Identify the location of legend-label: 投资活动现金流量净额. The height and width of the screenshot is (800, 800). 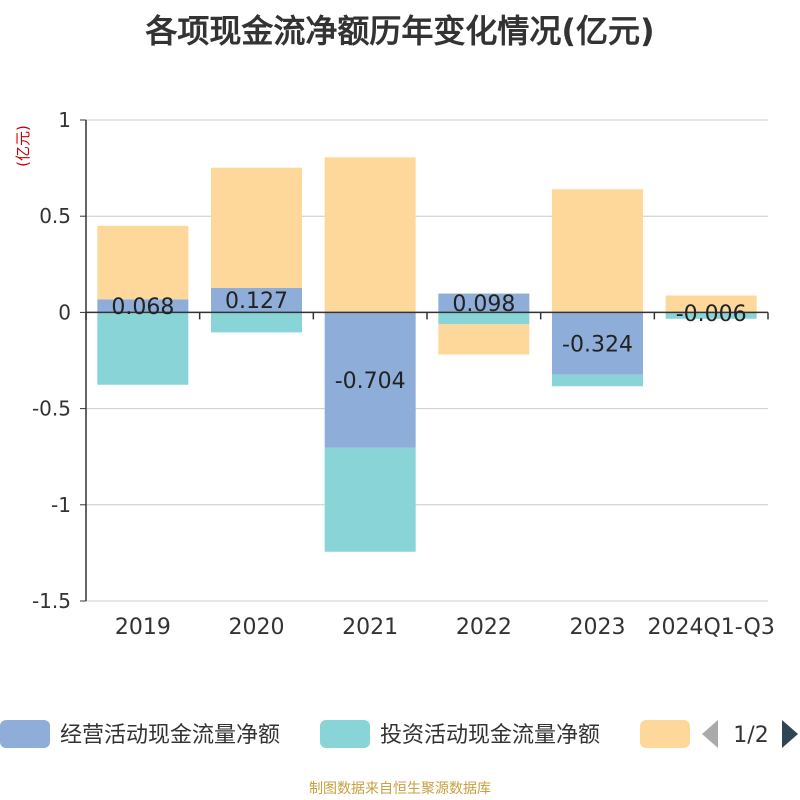
(490, 735).